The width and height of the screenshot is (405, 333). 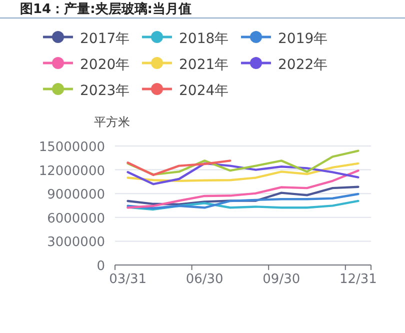 What do you see at coordinates (358, 279) in the screenshot?
I see `x-tick-label: 12/31` at bounding box center [358, 279].